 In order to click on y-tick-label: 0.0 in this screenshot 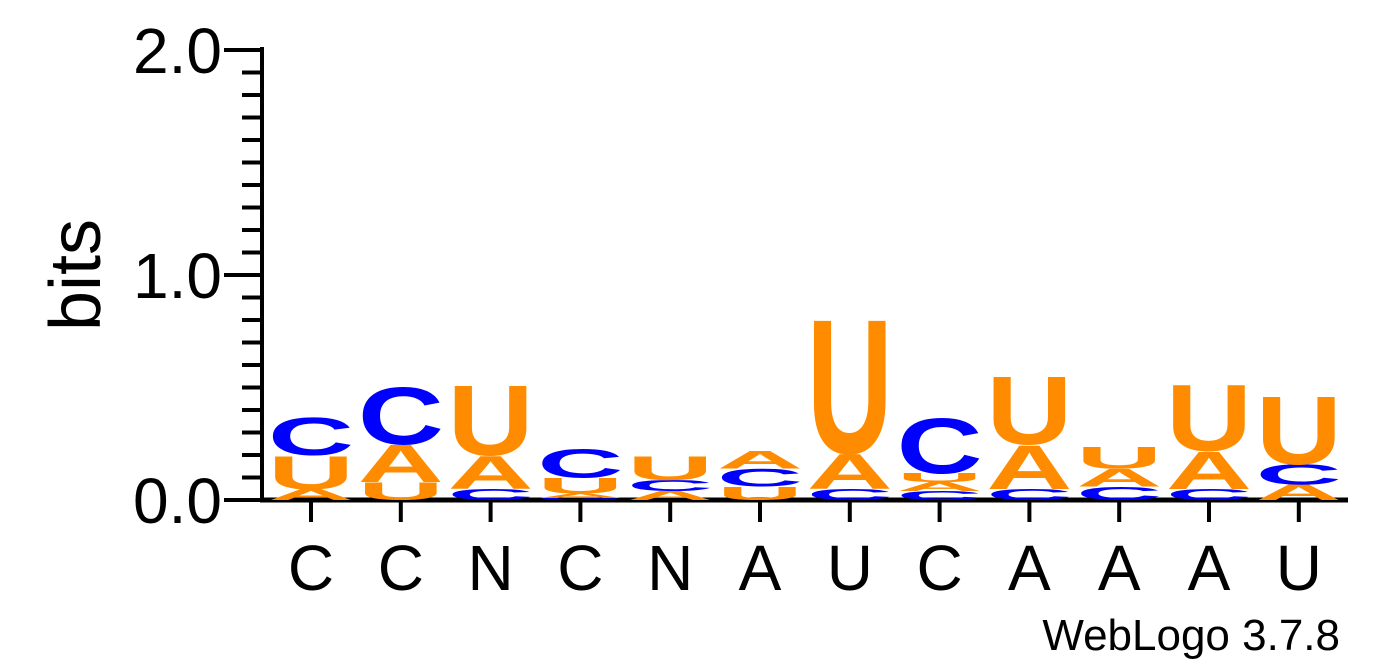, I will do `click(177, 501)`.